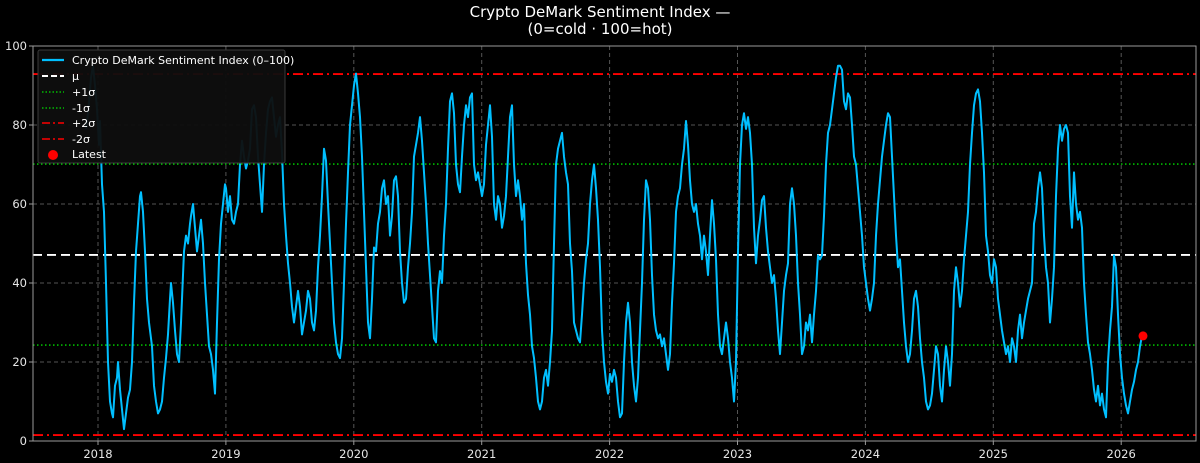 The height and width of the screenshot is (463, 1200). I want to click on legend-item-minus1sigma: -1σ, so click(81, 108).